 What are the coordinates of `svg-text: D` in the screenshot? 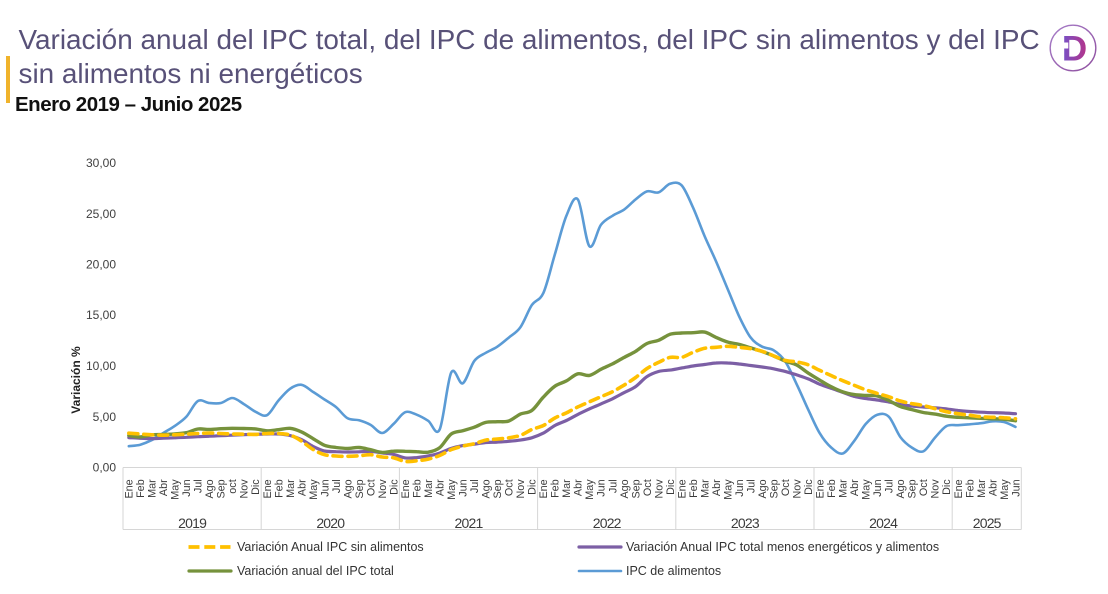 It's located at (1074, 49).